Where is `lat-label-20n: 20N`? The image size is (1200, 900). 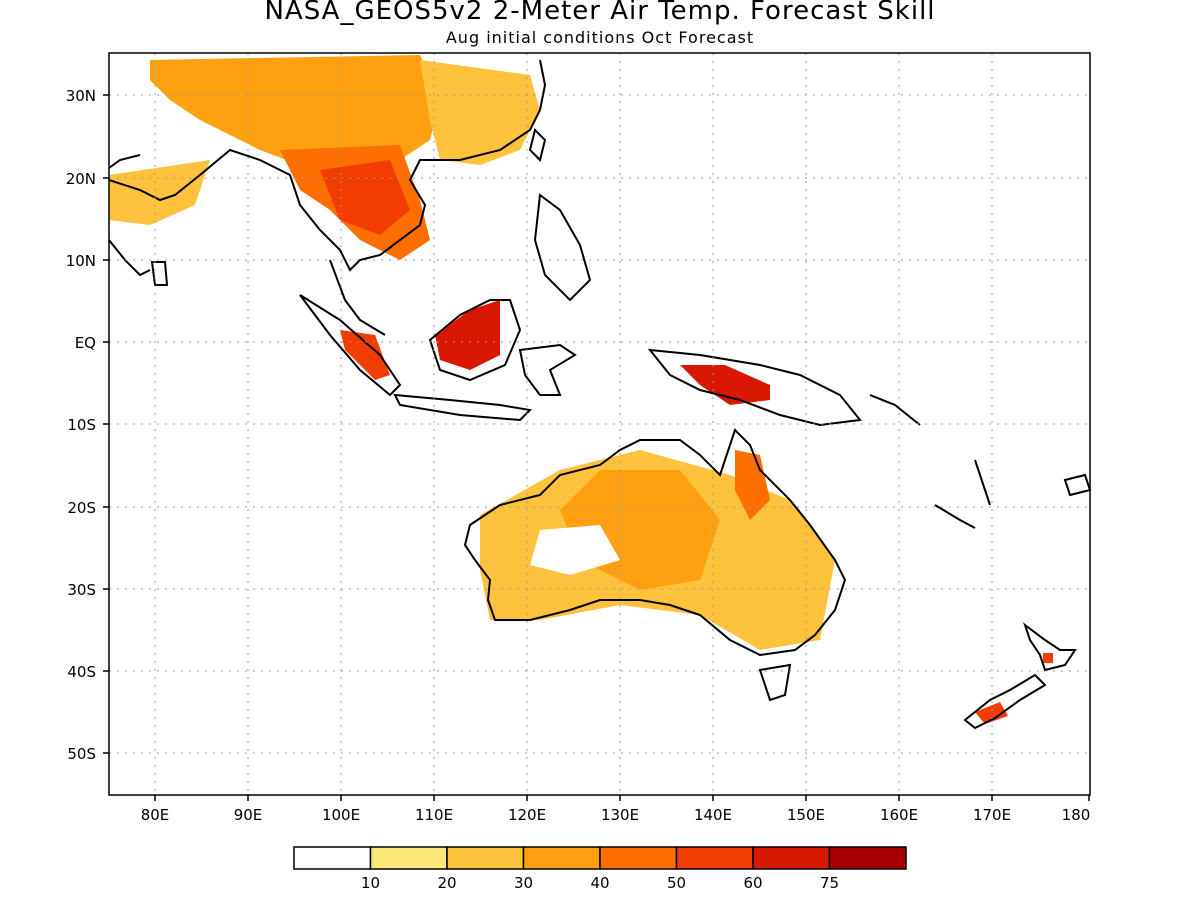 lat-label-20n: 20N is located at coordinates (81, 179).